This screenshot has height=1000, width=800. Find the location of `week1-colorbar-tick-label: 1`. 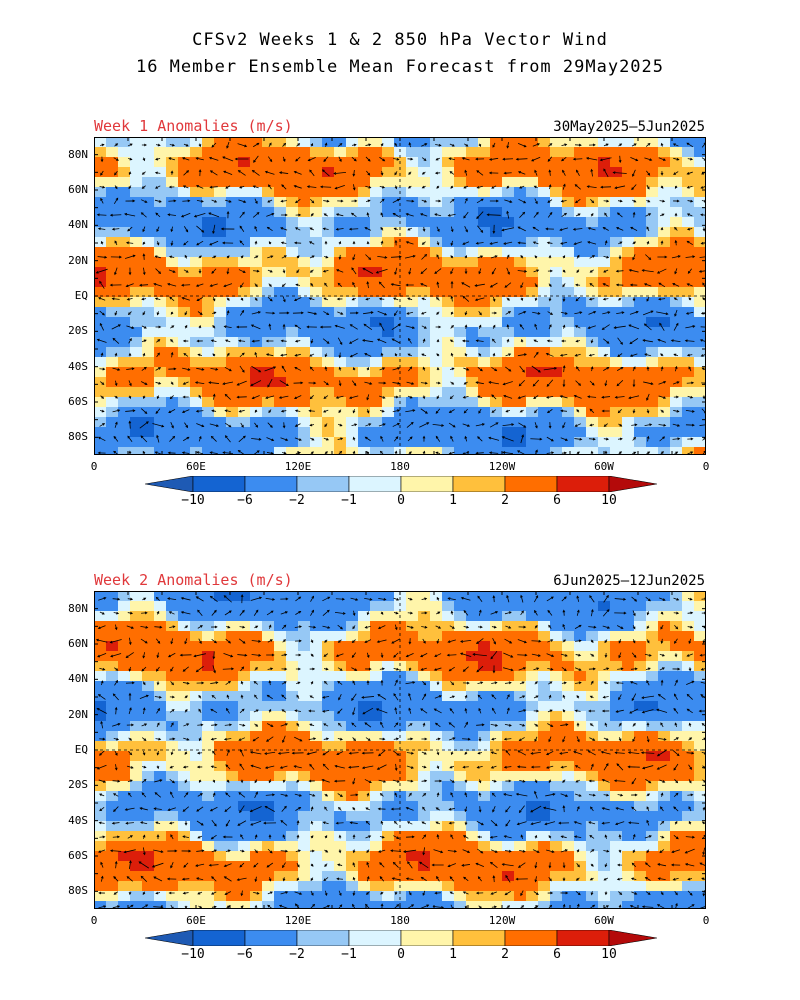

week1-colorbar-tick-label: 1 is located at coordinates (453, 500).